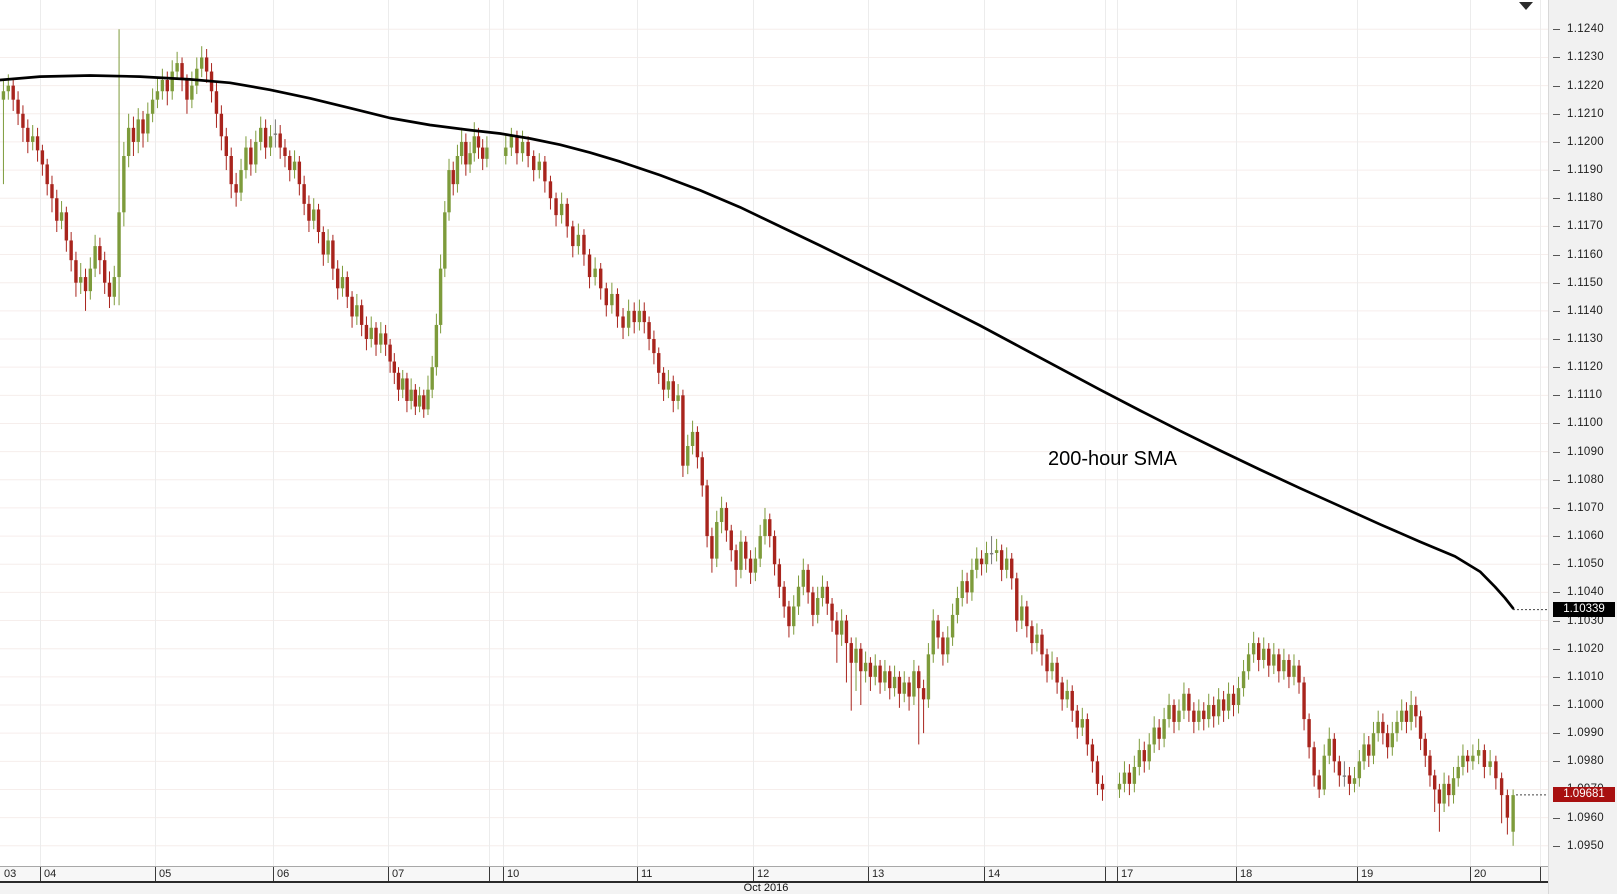  I want to click on price-tick-label: 1.0980, so click(1583, 761).